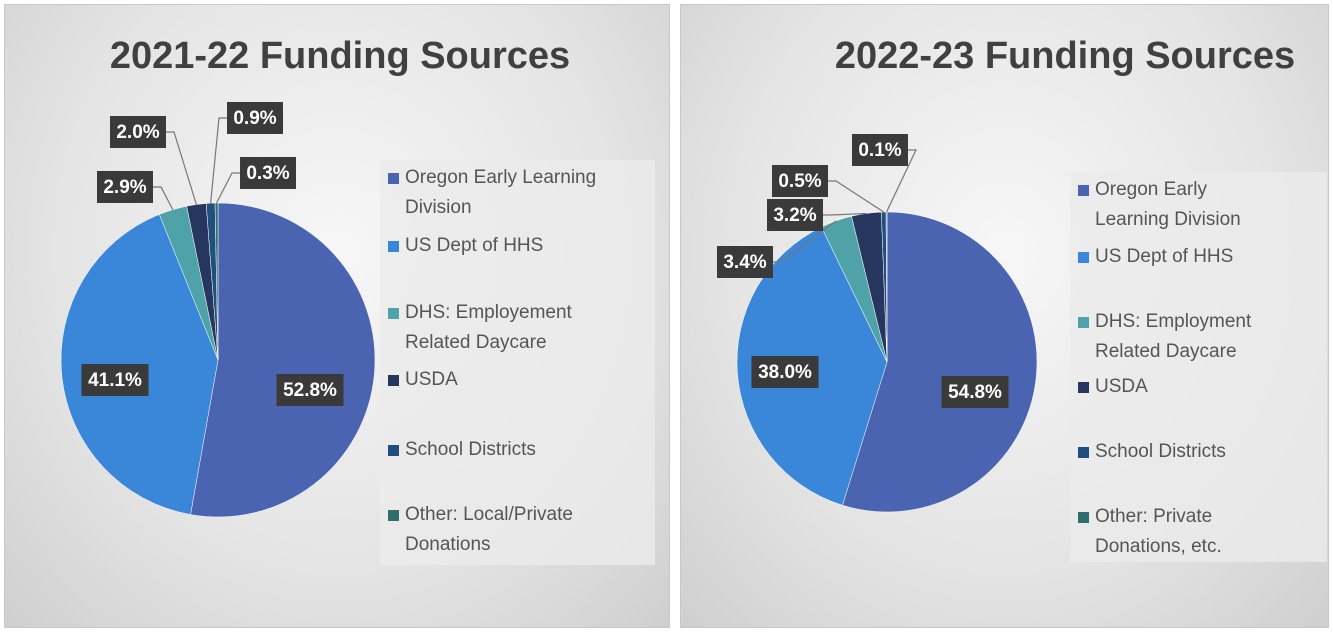  What do you see at coordinates (1065, 56) in the screenshot?
I see `chart-title: 2022-23 Funding Sources` at bounding box center [1065, 56].